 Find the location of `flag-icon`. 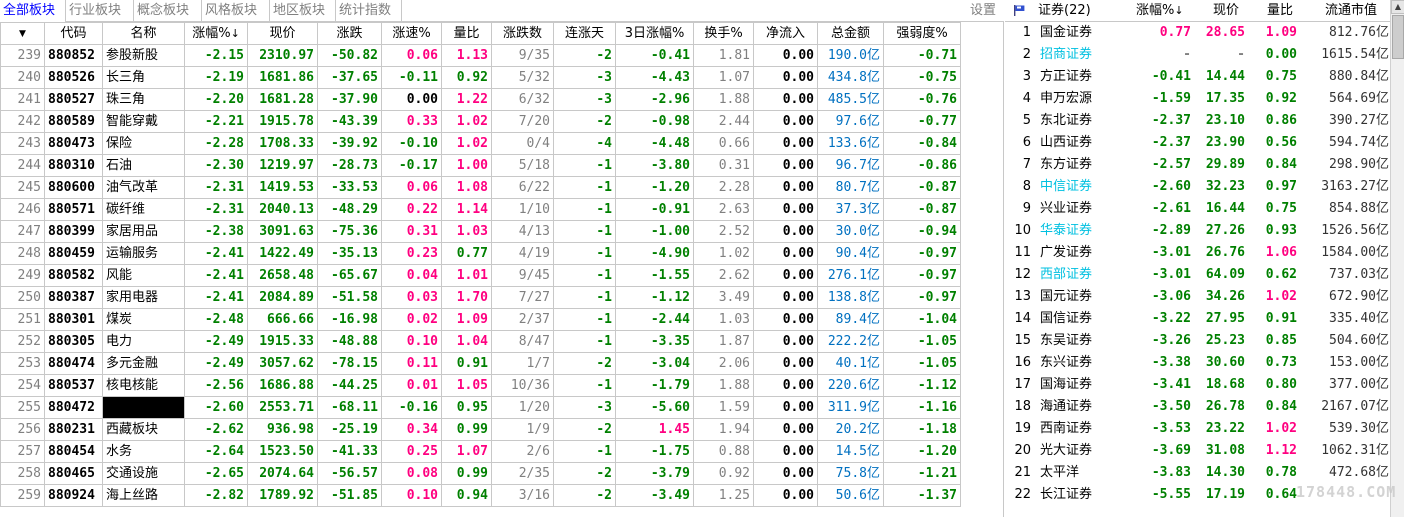

flag-icon is located at coordinates (1019, 10).